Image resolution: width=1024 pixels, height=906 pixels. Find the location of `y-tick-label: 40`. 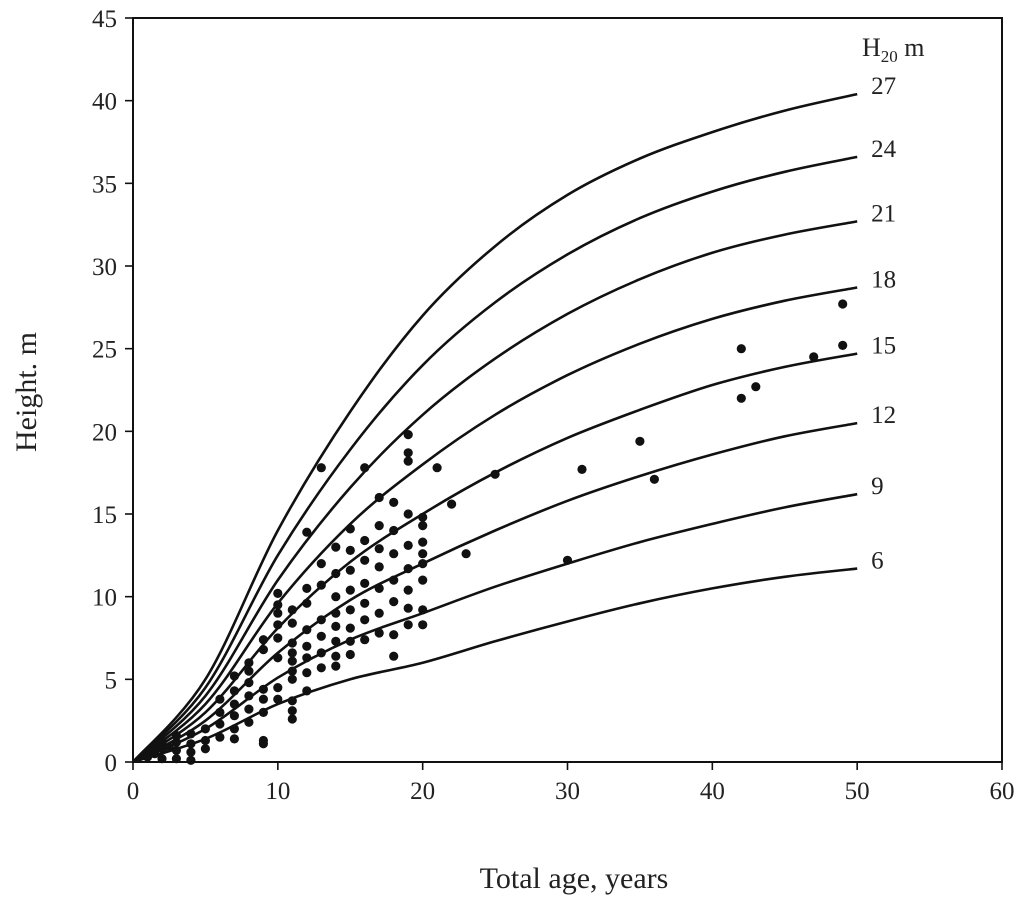

y-tick-label: 40 is located at coordinates (104, 102).